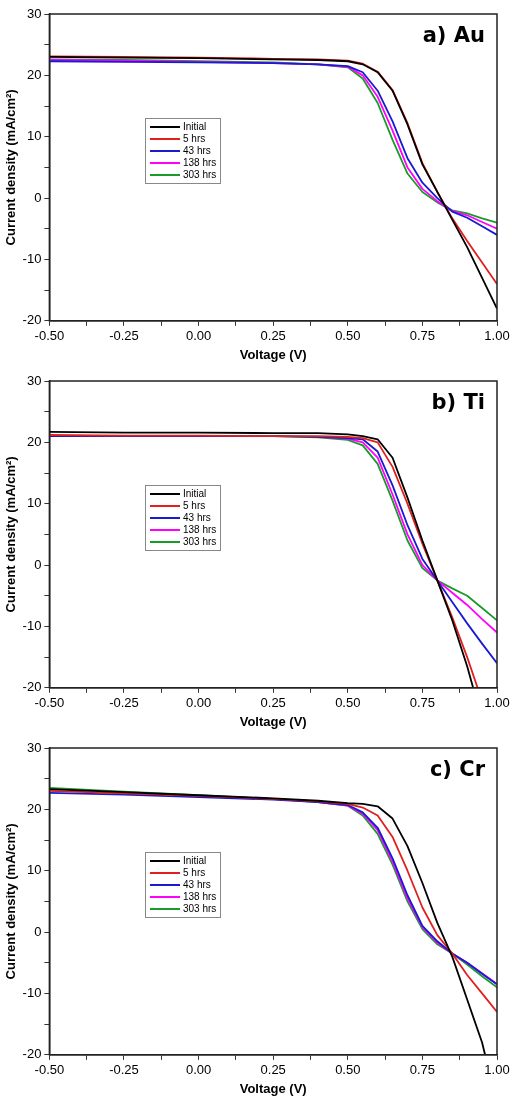  What do you see at coordinates (453, 34) in the screenshot?
I see `annotation: a) Au` at bounding box center [453, 34].